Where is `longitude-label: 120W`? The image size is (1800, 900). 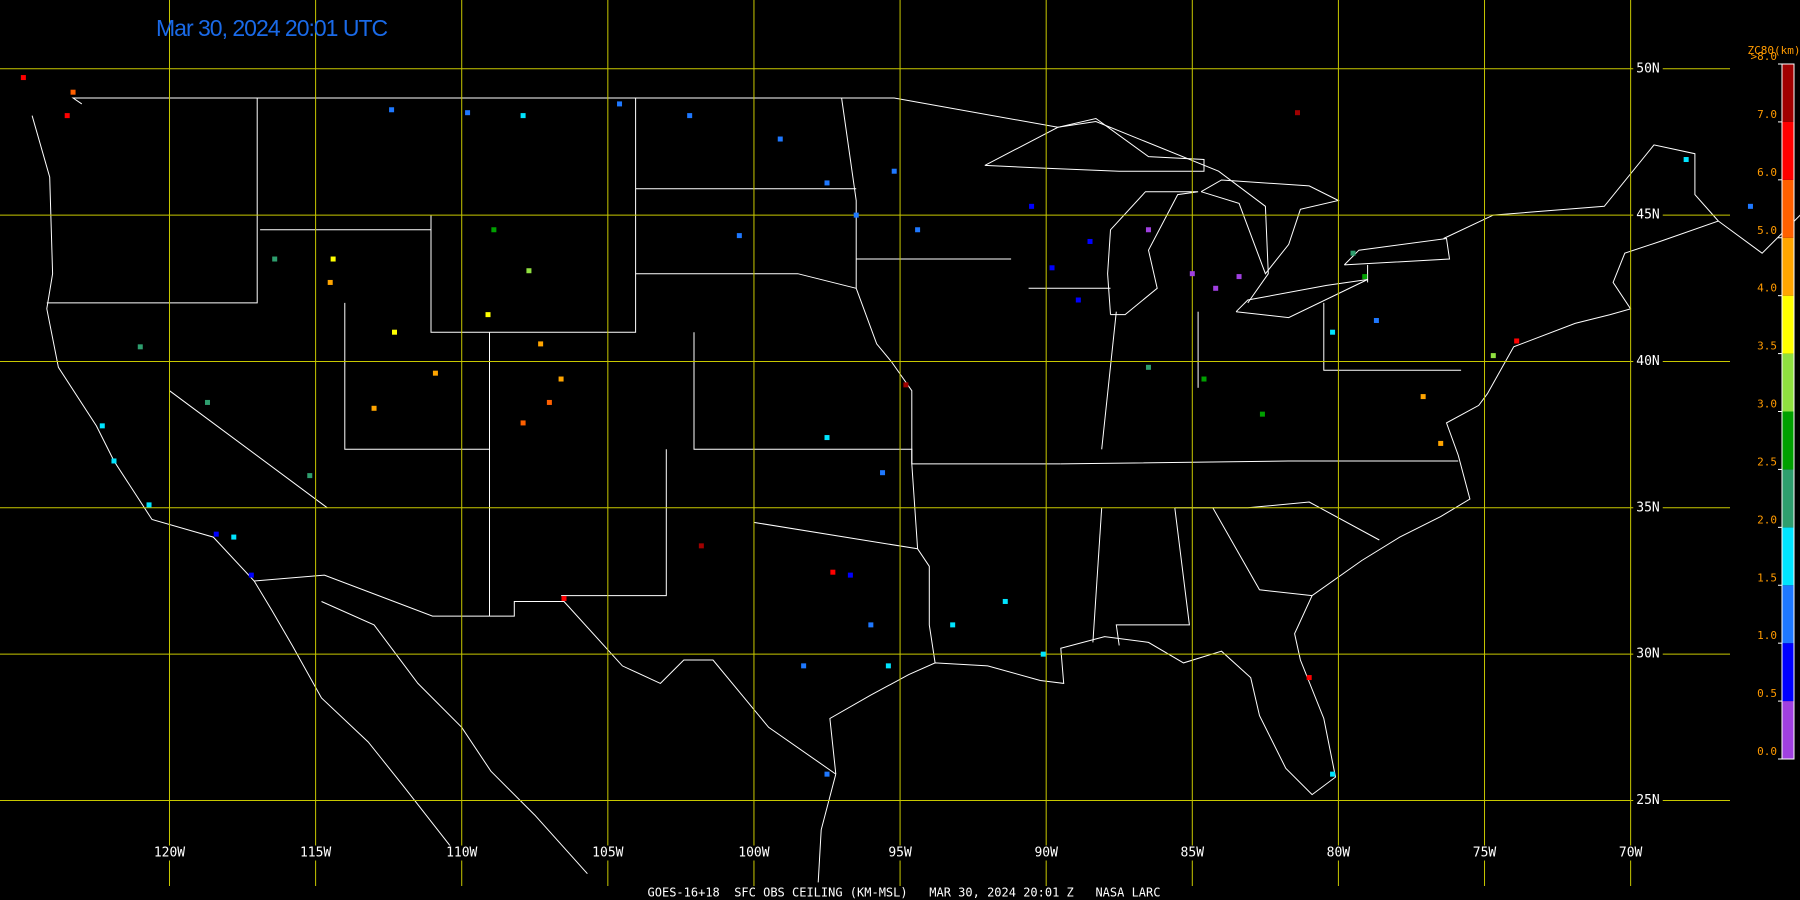
longitude-label: 120W is located at coordinates (169, 853).